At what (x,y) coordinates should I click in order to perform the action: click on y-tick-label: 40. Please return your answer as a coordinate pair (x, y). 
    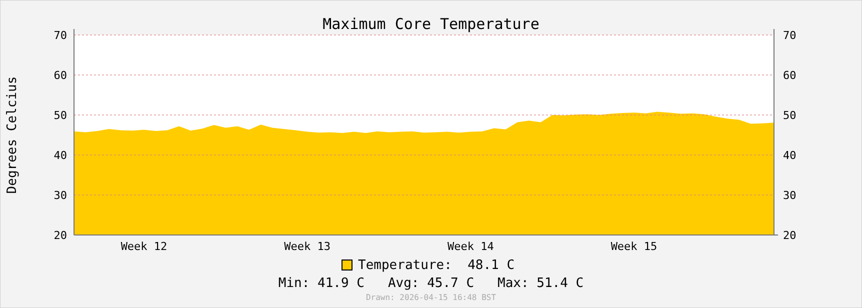
    Looking at the image, I should click on (60, 155).